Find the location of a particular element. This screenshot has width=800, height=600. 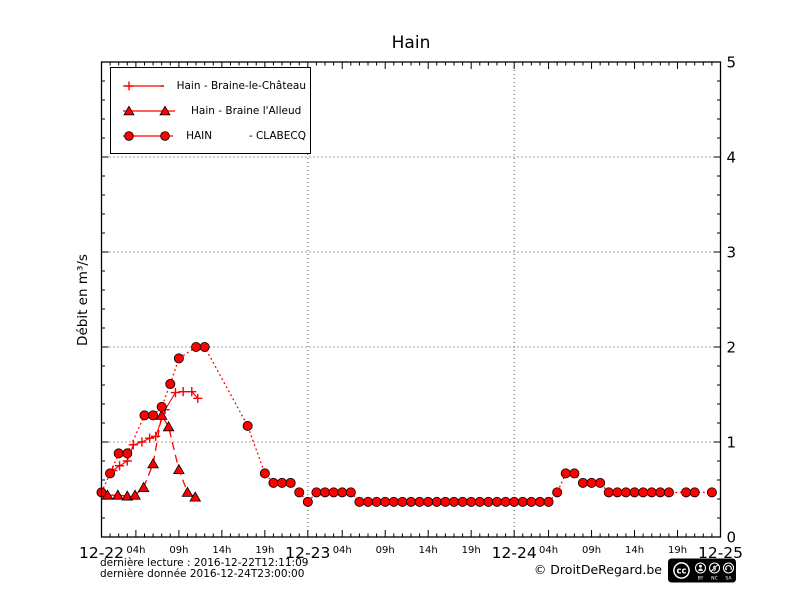

series-hain-braine-l-alleud is located at coordinates (151, 455).